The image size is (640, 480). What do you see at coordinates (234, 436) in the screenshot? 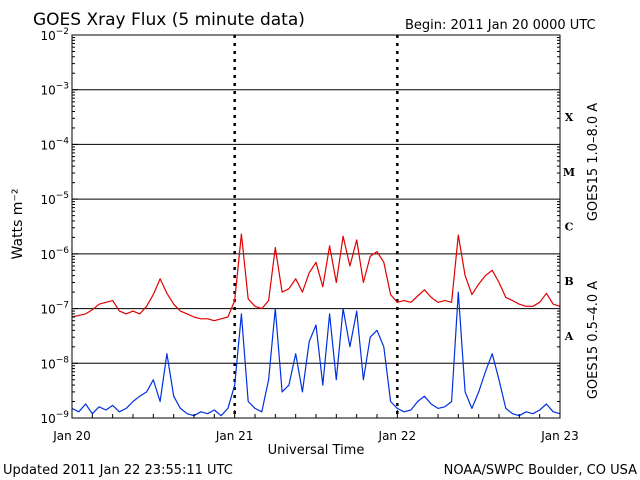
I see `x-tick-label: Jan 21` at bounding box center [234, 436].